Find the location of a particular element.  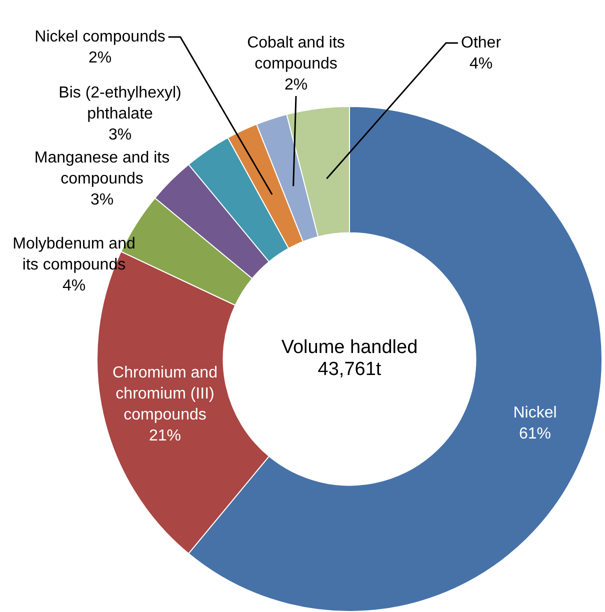

slice-label: Bis (2-ethylhexyl) phthalate is located at coordinates (120, 103).